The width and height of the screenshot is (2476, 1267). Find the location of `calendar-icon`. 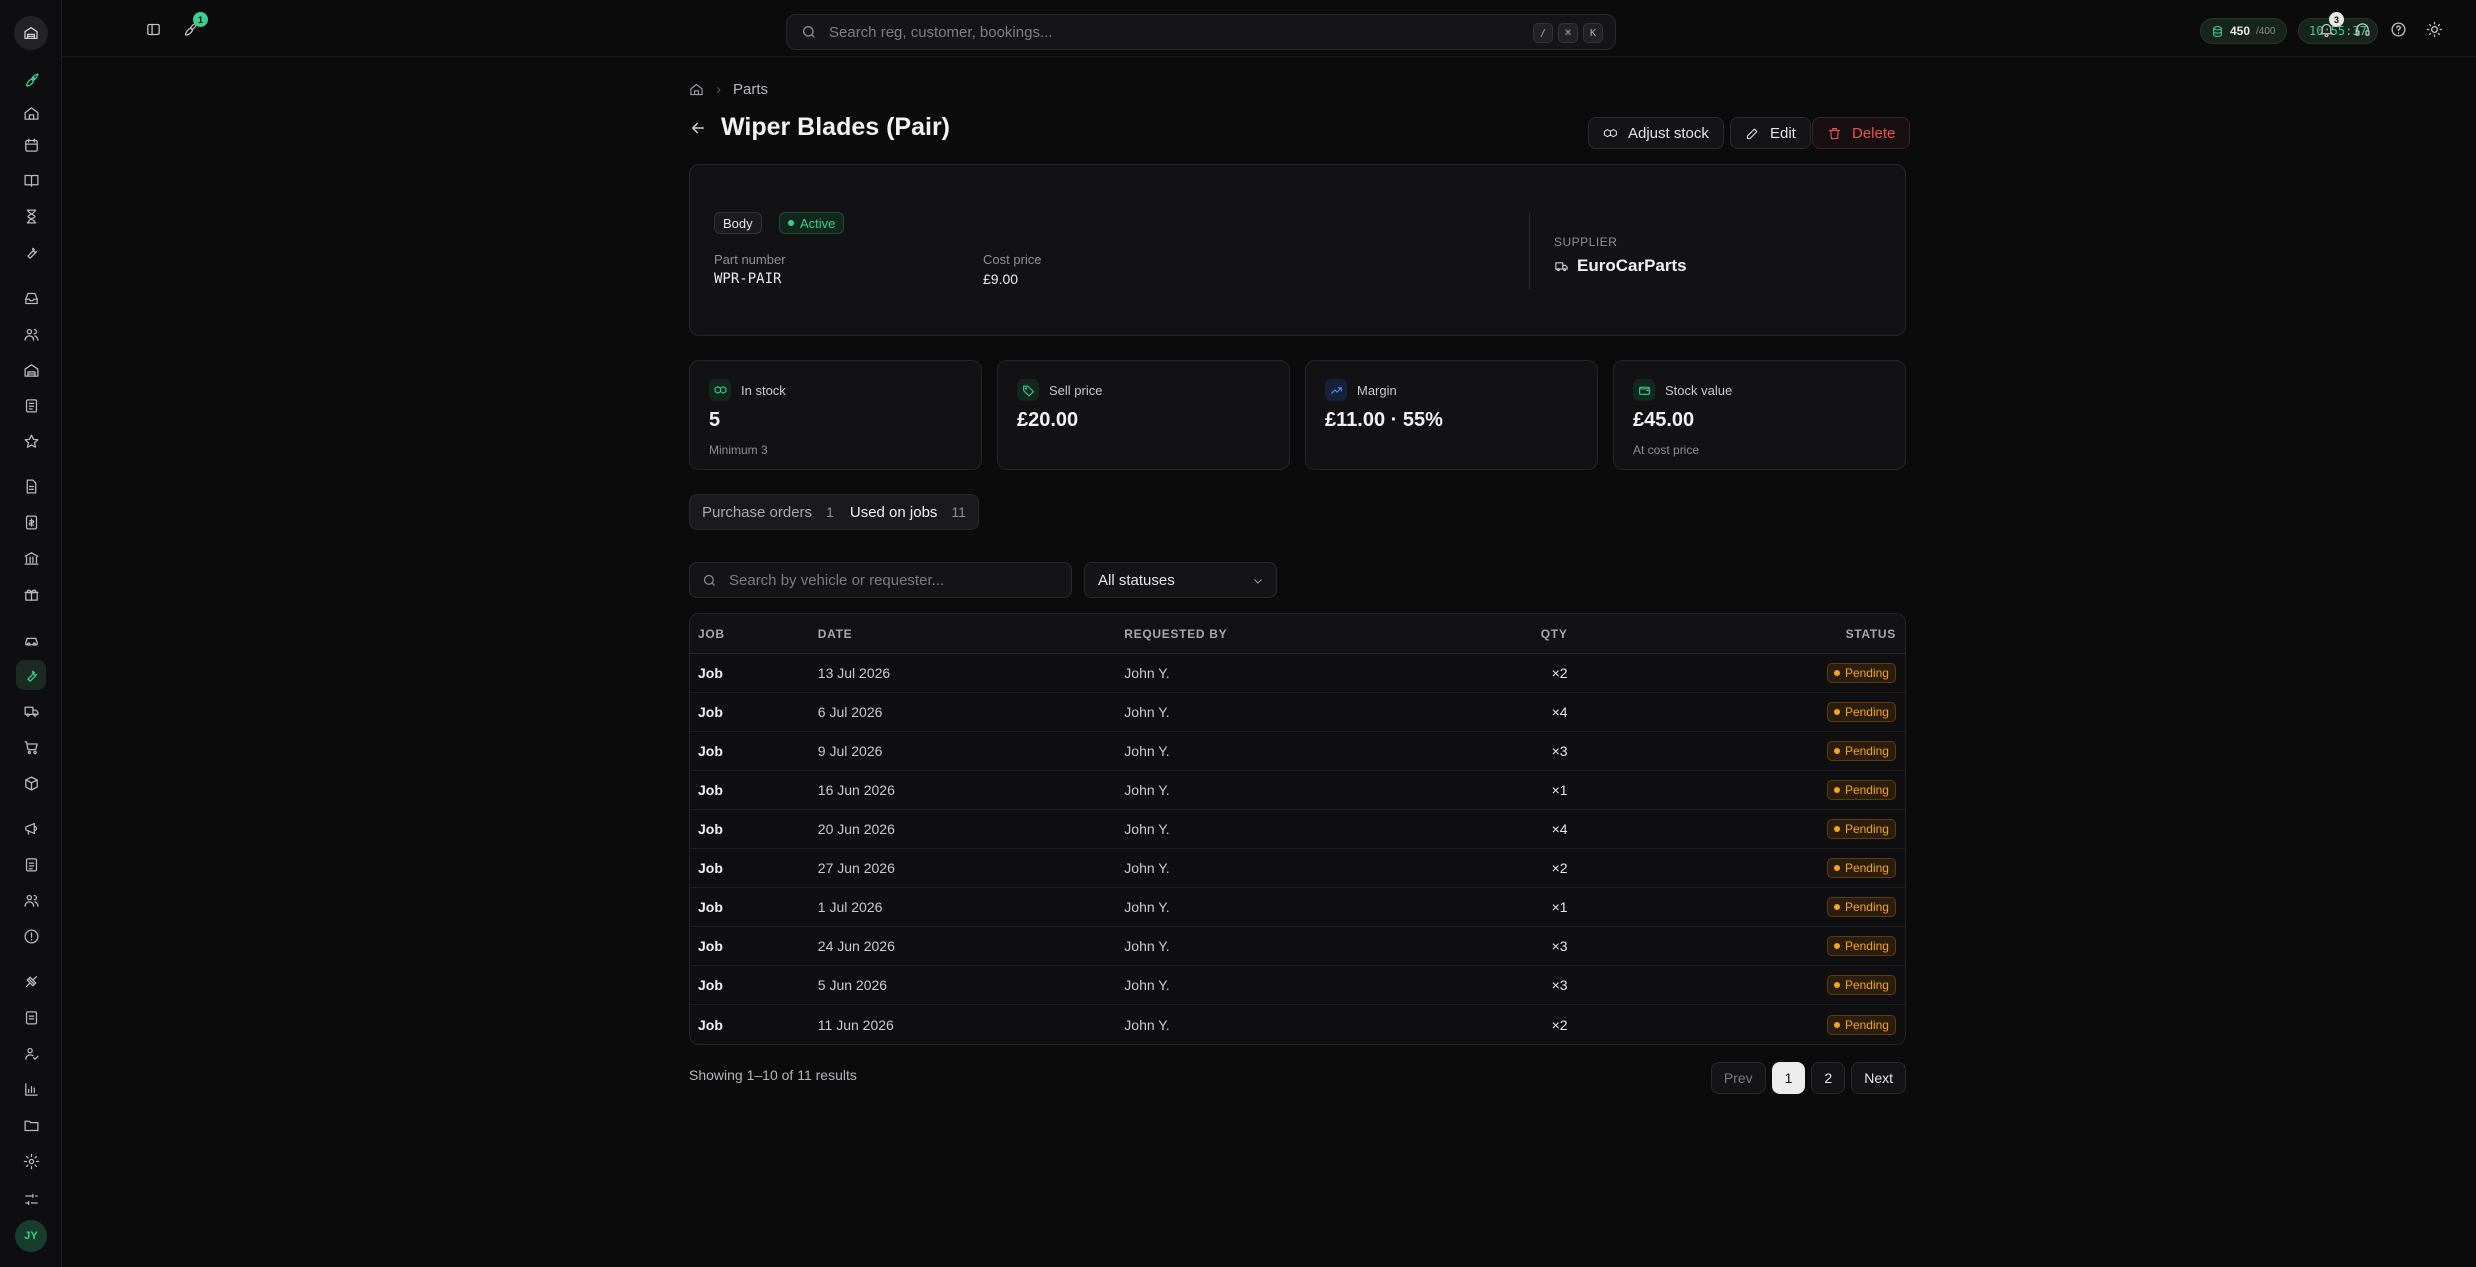

calendar-icon is located at coordinates (31, 145).